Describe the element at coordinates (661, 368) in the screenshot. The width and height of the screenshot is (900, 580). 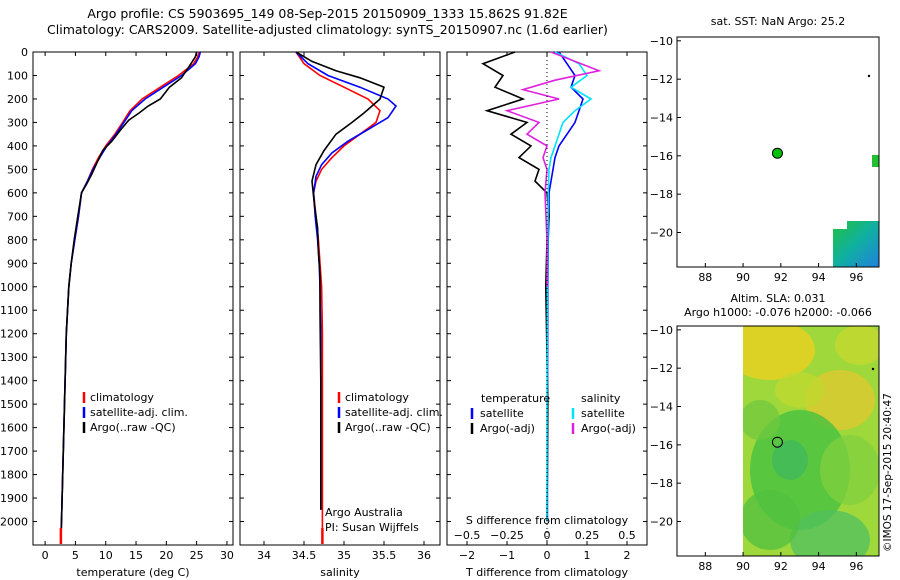
I see `sla-map-ytick-label: −12` at that location.